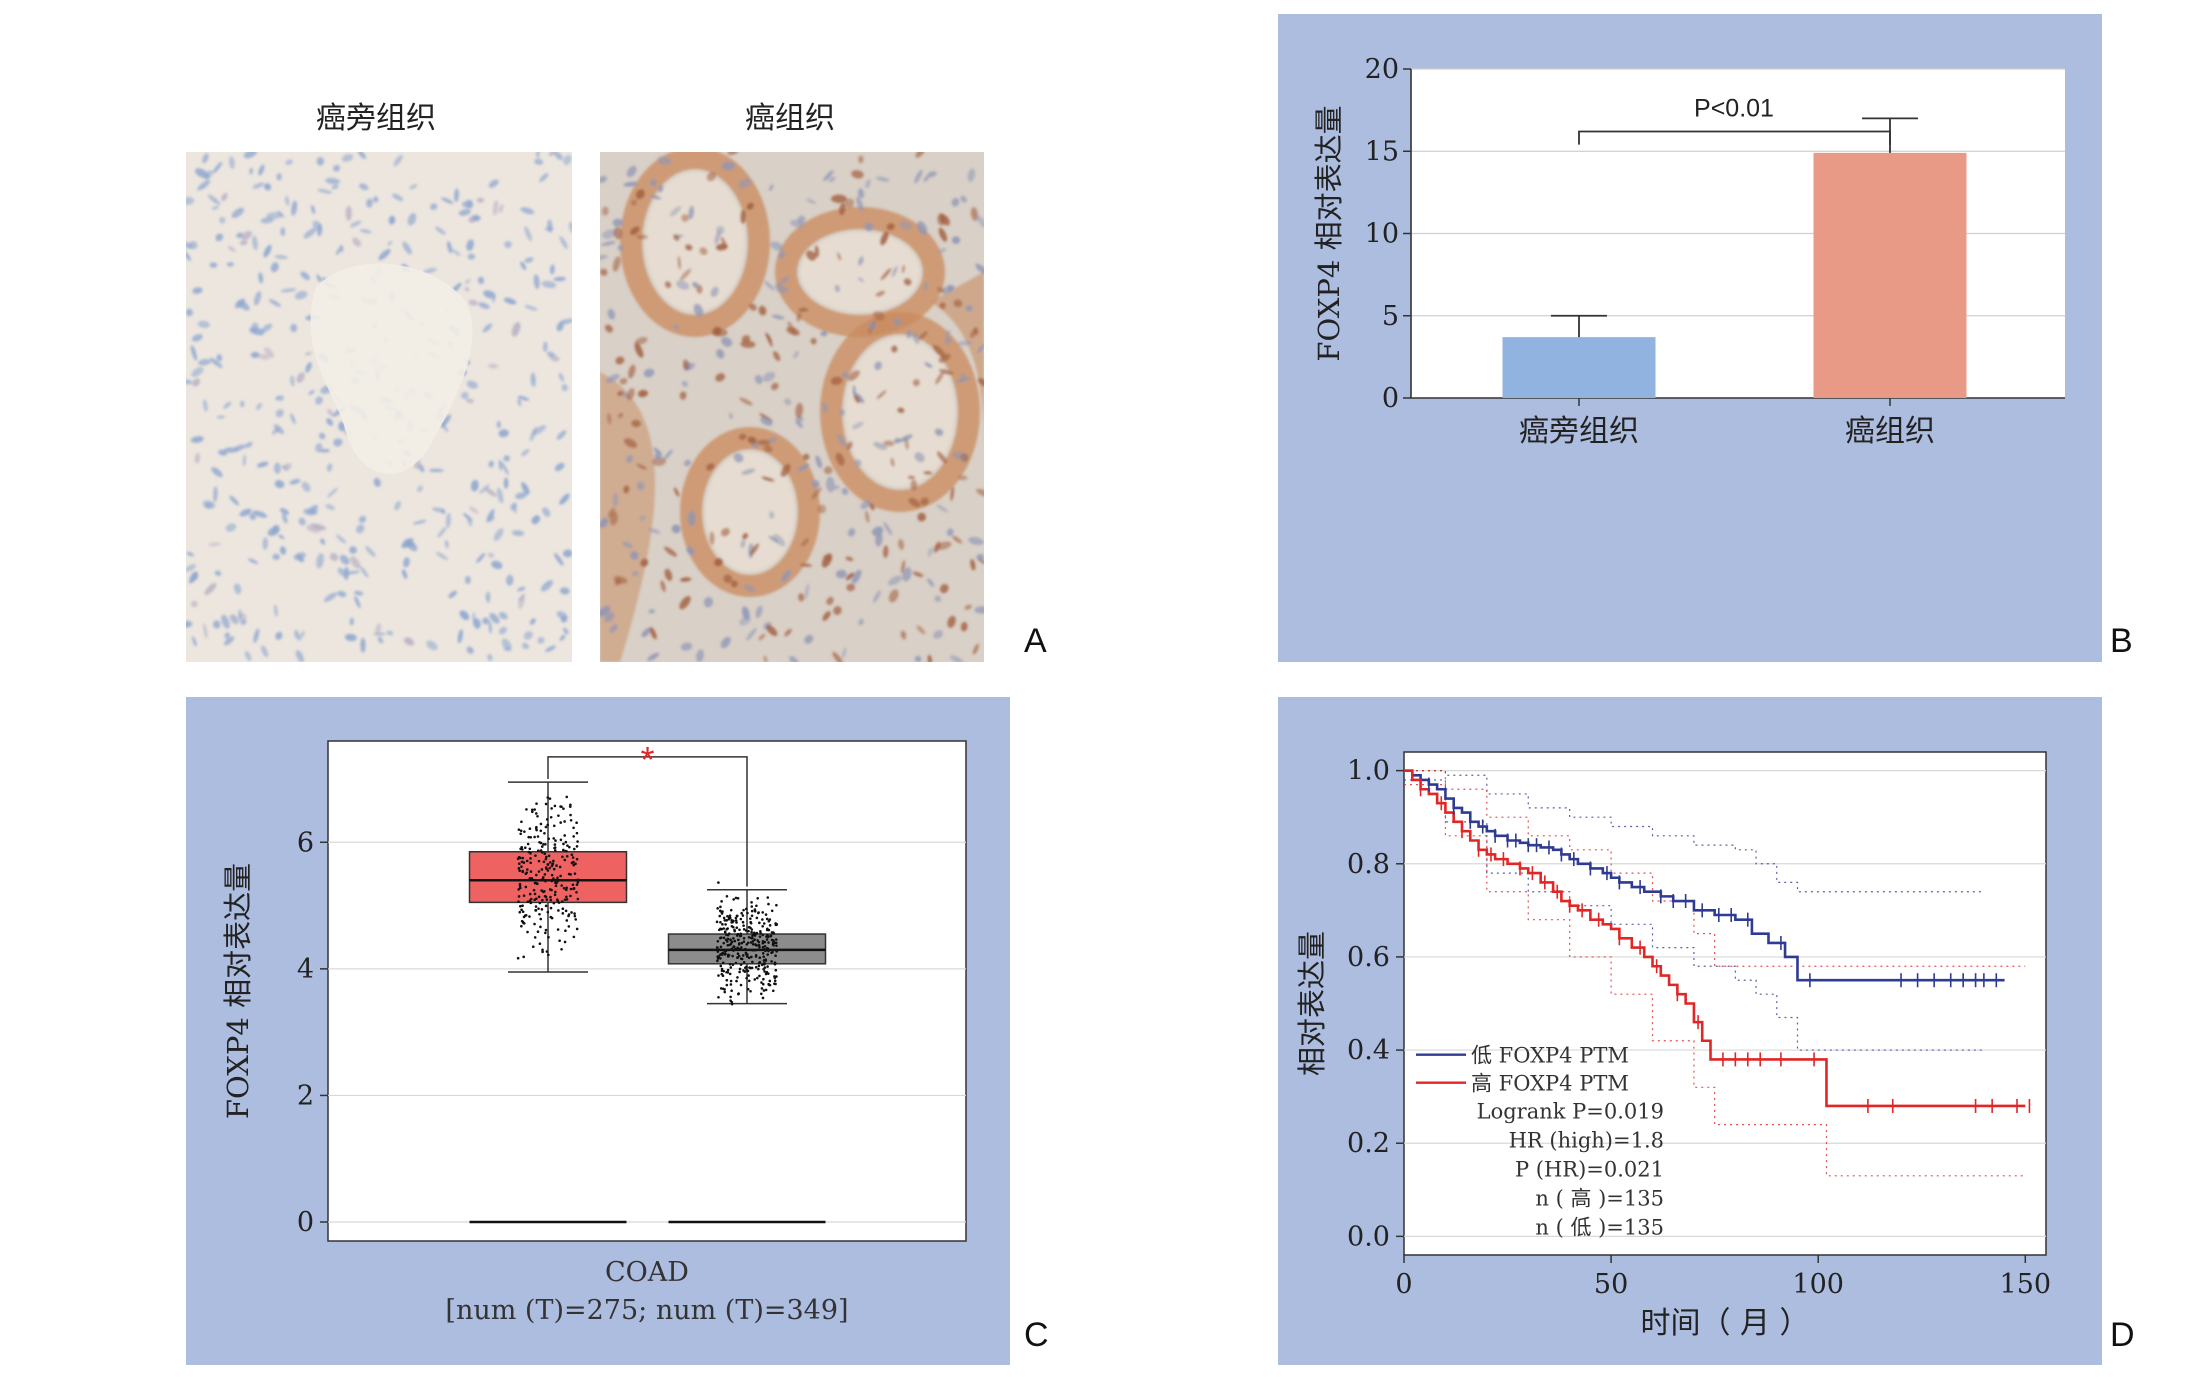 The height and width of the screenshot is (1377, 2203). What do you see at coordinates (627, 517) in the screenshot?
I see `stroma-stain` at bounding box center [627, 517].